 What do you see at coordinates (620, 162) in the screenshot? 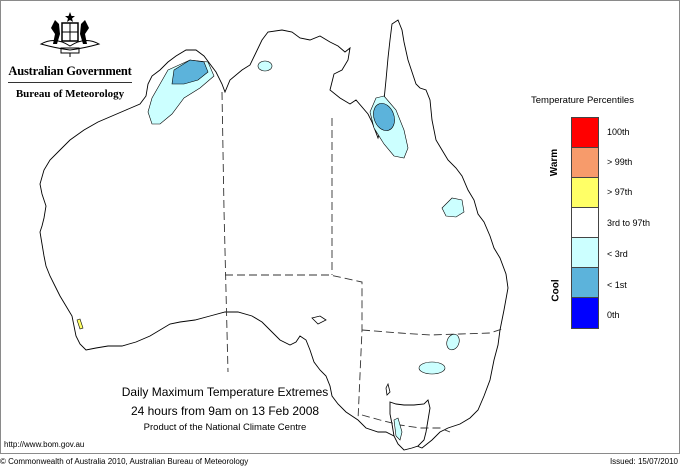
I see `legend-label-gt99th: > 99th` at bounding box center [620, 162].